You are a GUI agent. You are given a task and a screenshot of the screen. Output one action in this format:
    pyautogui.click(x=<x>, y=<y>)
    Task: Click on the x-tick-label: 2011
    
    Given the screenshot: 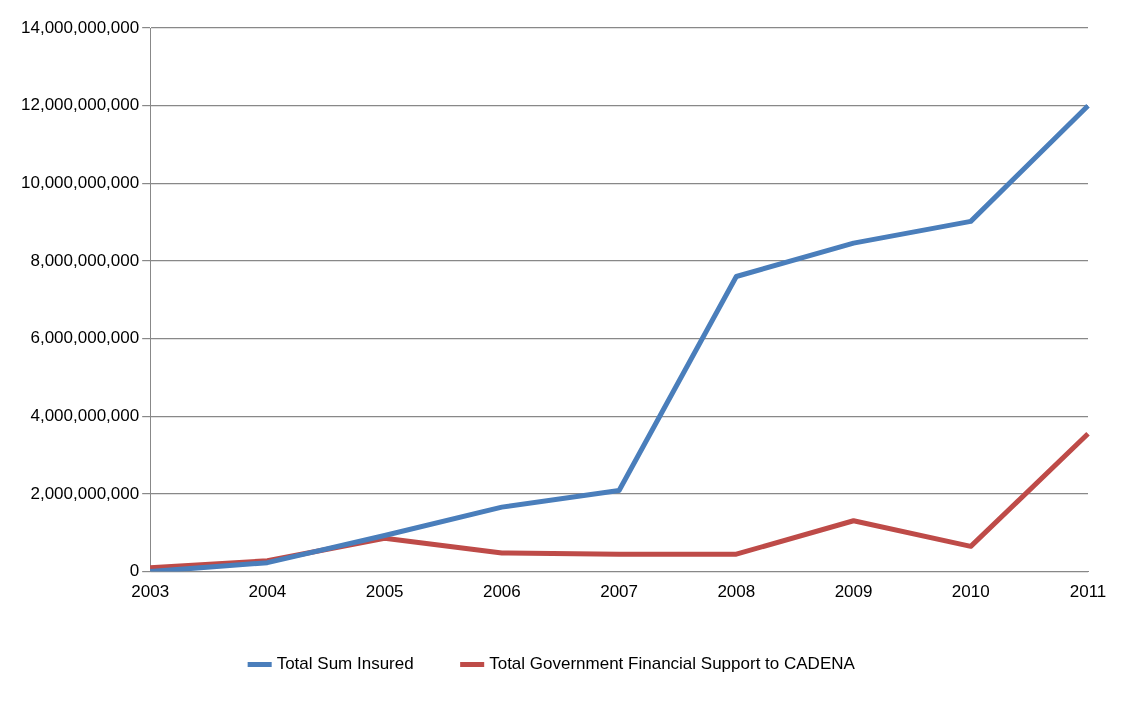 What is the action you would take?
    pyautogui.click(x=1088, y=592)
    